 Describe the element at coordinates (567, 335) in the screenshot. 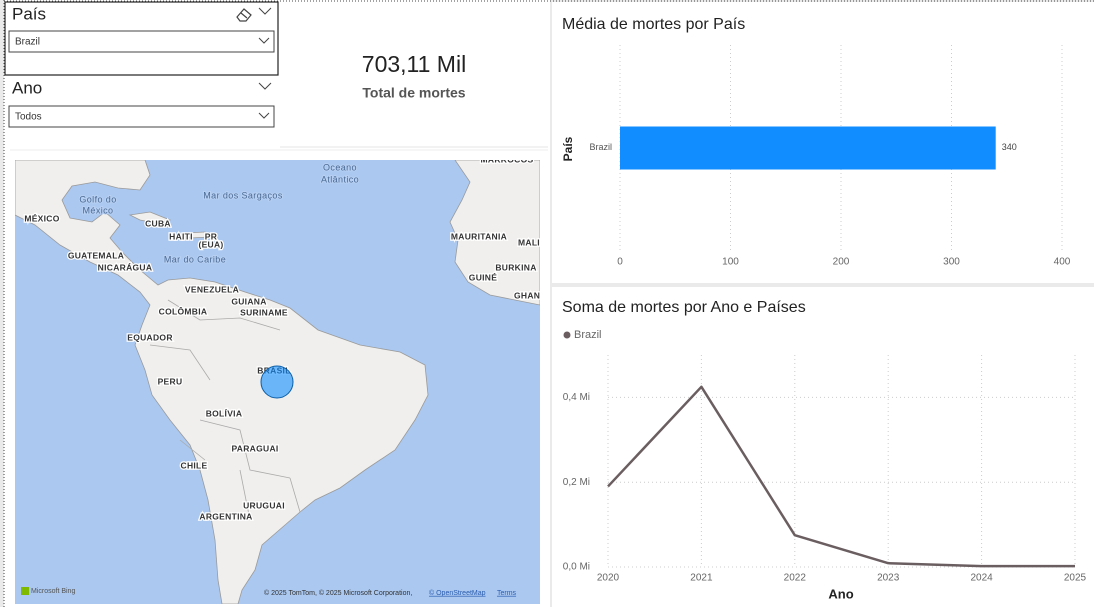

I see `legend-marker` at that location.